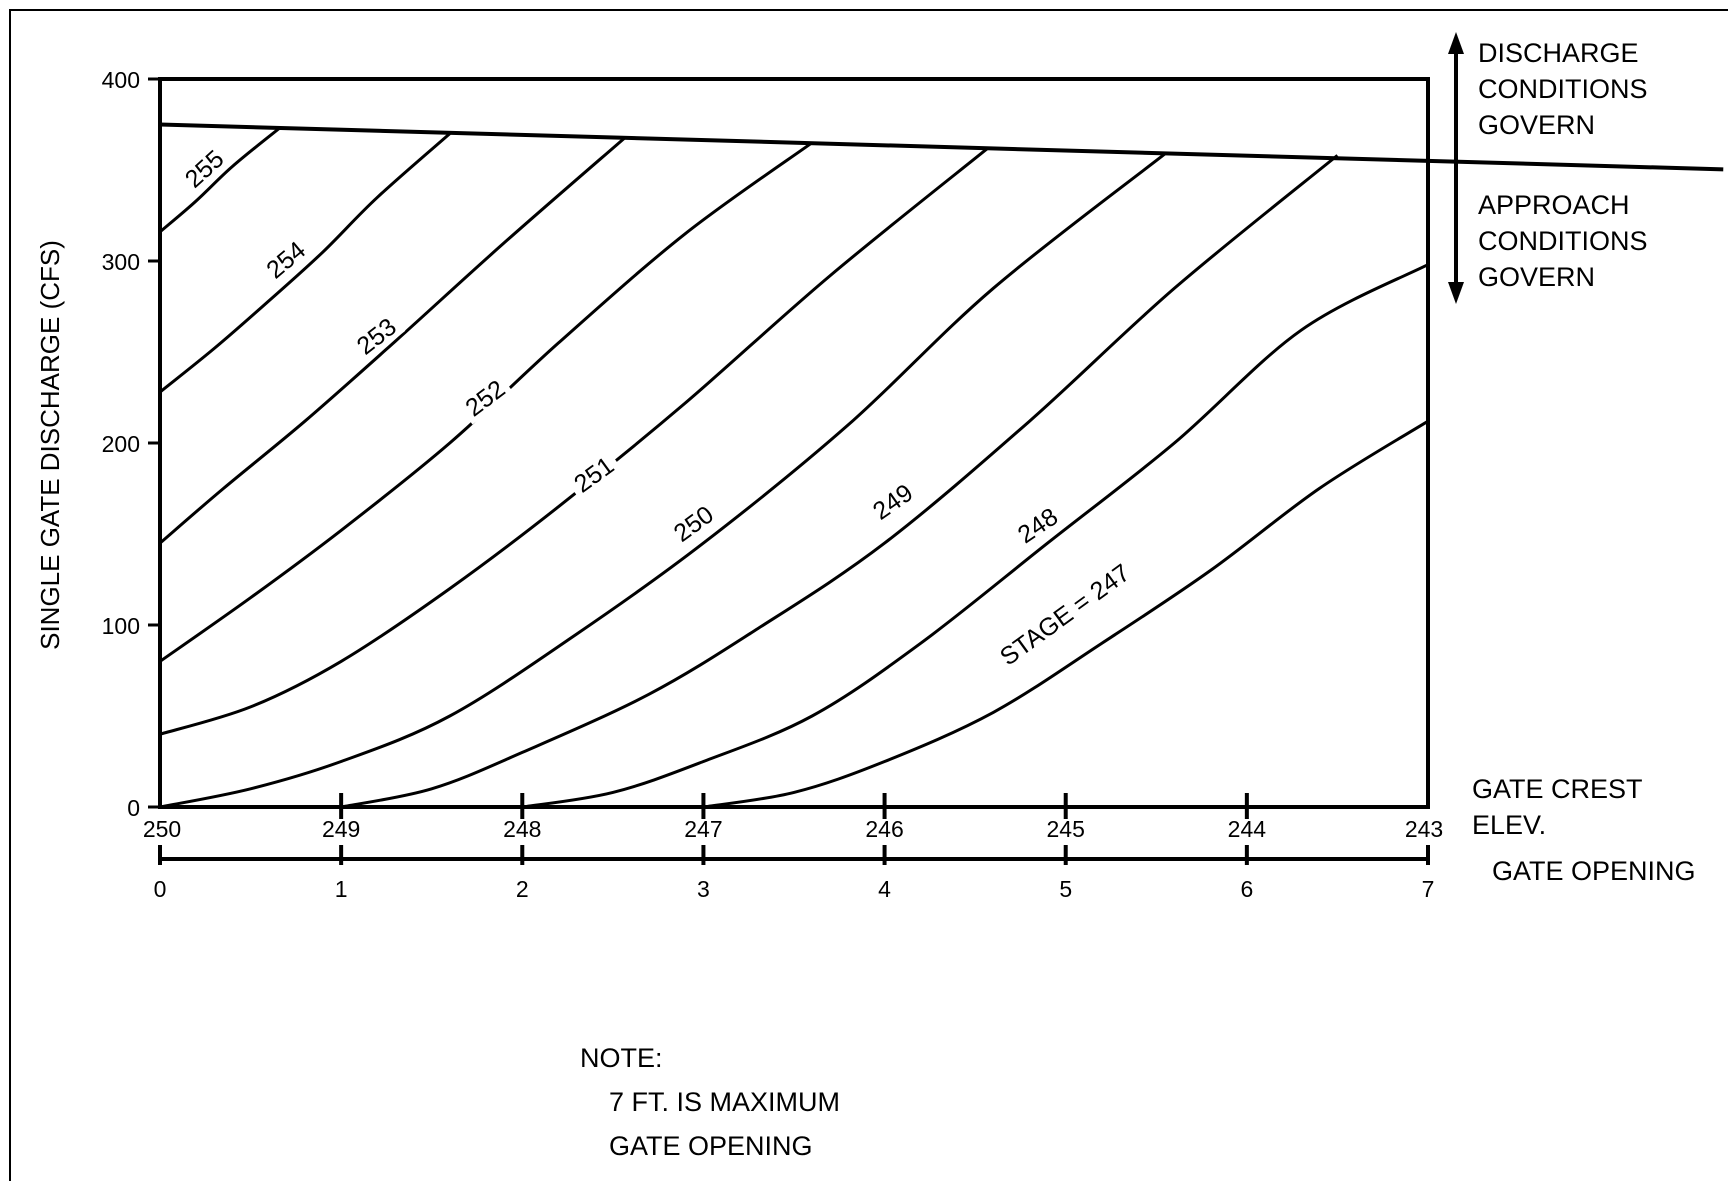 The height and width of the screenshot is (1181, 1728). I want to click on annotation-line: APPROACH, so click(1554, 205).